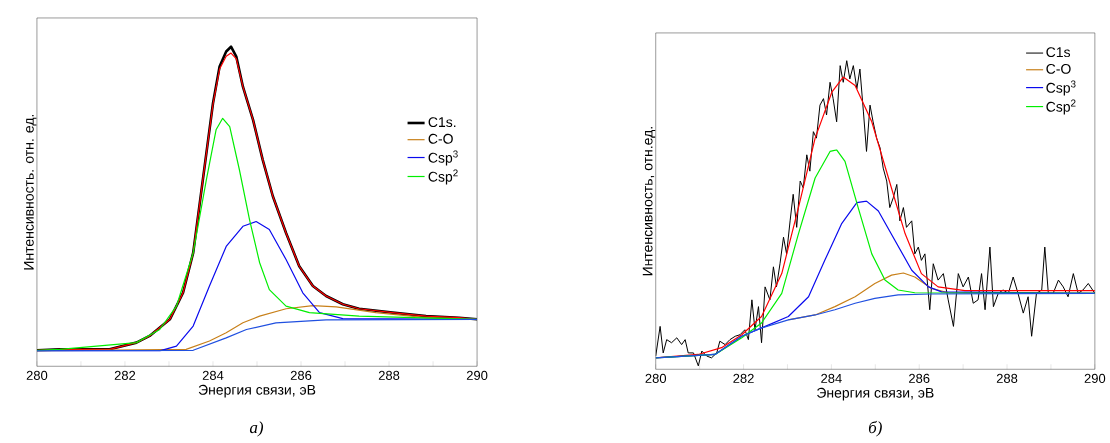 This screenshot has height=443, width=1110. Describe the element at coordinates (1058, 52) in the screenshot. I see `legend-label: C1s` at that location.